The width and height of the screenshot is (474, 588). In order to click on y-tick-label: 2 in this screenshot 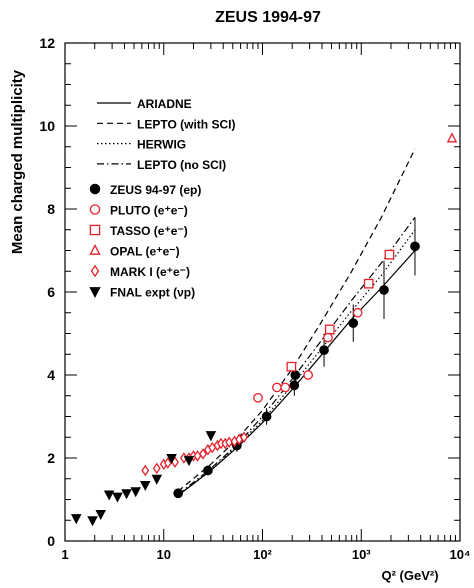, I will do `click(51, 458)`.